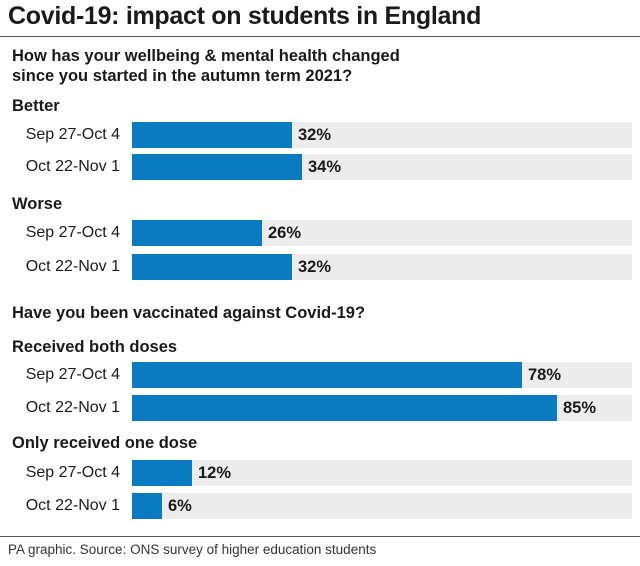 Image resolution: width=640 pixels, height=566 pixels. I want to click on bar-row: Oct 22-Nov 1 34%, so click(320, 167).